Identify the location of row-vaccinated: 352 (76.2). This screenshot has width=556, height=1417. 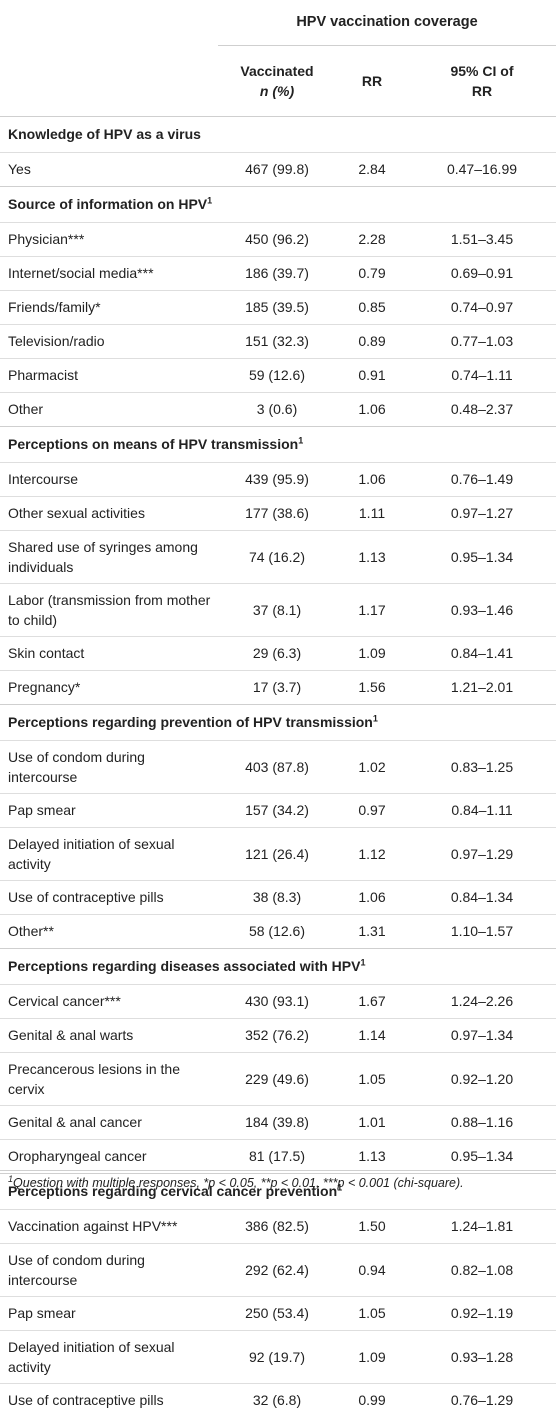
(277, 1034).